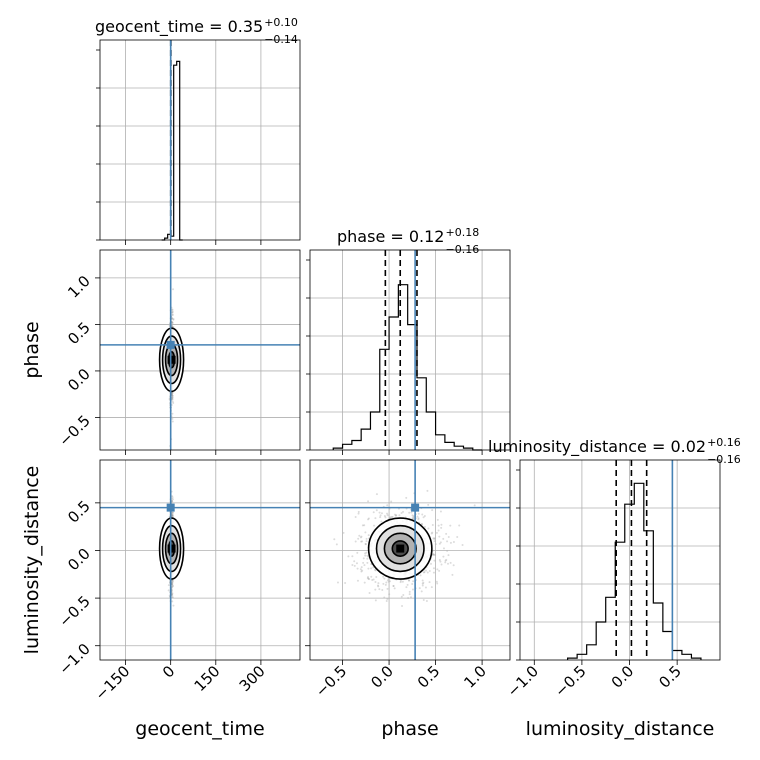 This screenshot has width=760, height=760. I want to click on marginal-phase-frame, so click(410, 350).